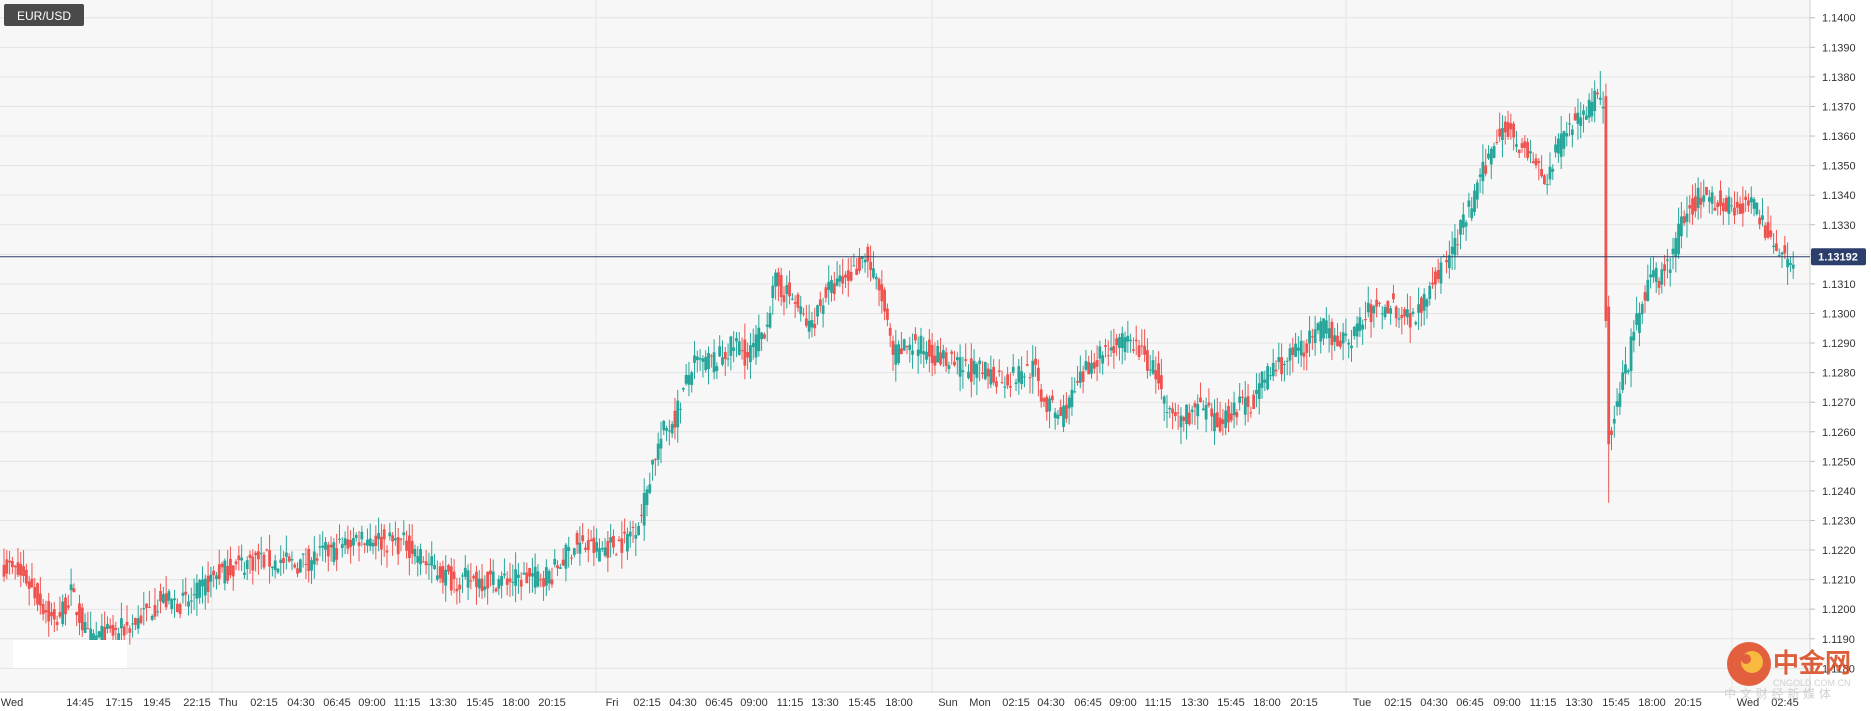 The width and height of the screenshot is (1871, 711). Describe the element at coordinates (825, 703) in the screenshot. I see `time-tick-label: 13:30` at that location.